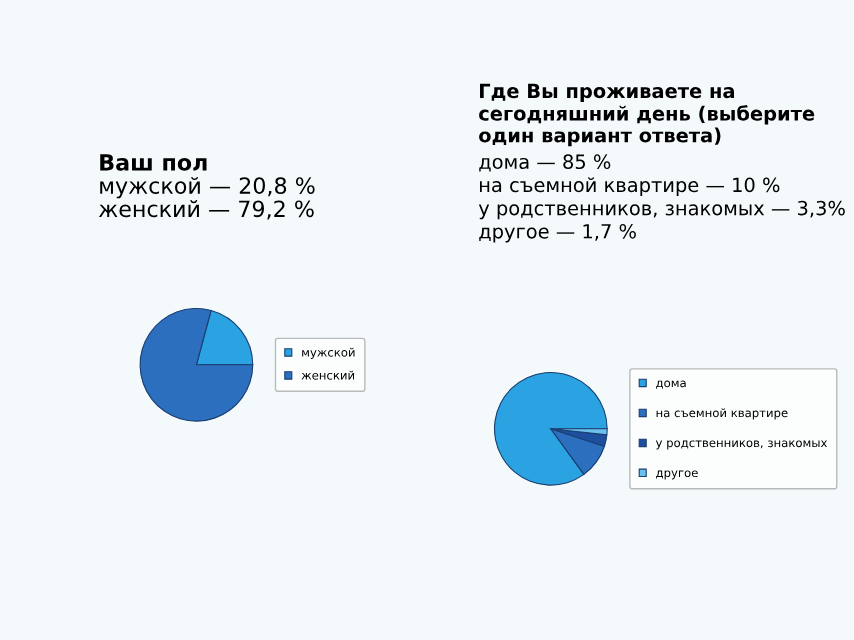 This screenshot has height=640, width=854. What do you see at coordinates (206, 210) in the screenshot?
I see `text: женский — 79,2 %` at bounding box center [206, 210].